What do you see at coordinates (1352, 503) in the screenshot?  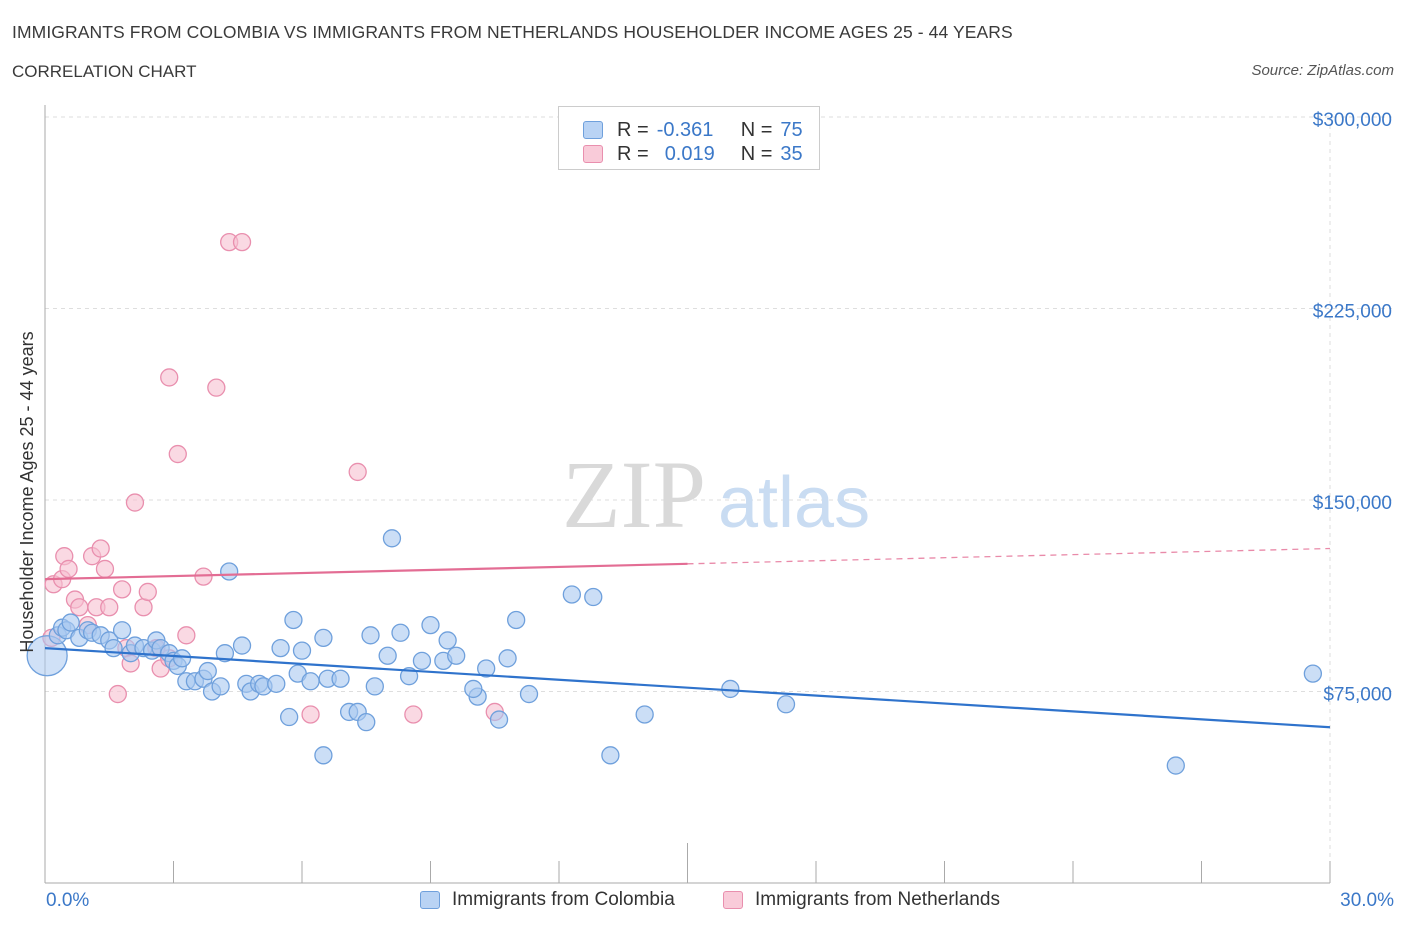 I see `y-tick-label: $150,000` at bounding box center [1352, 503].